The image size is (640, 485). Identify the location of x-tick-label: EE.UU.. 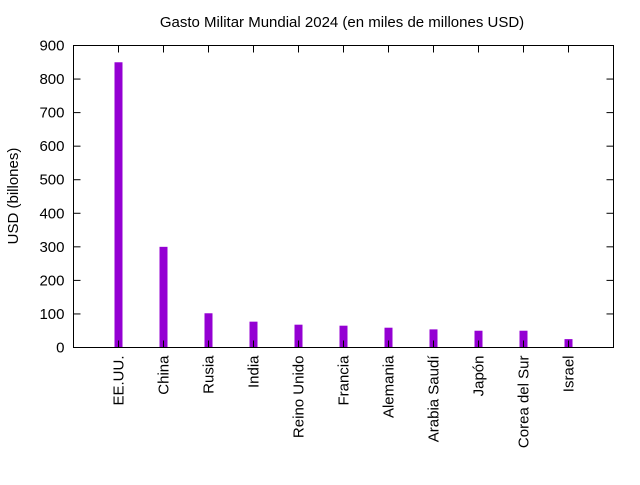
(119, 381).